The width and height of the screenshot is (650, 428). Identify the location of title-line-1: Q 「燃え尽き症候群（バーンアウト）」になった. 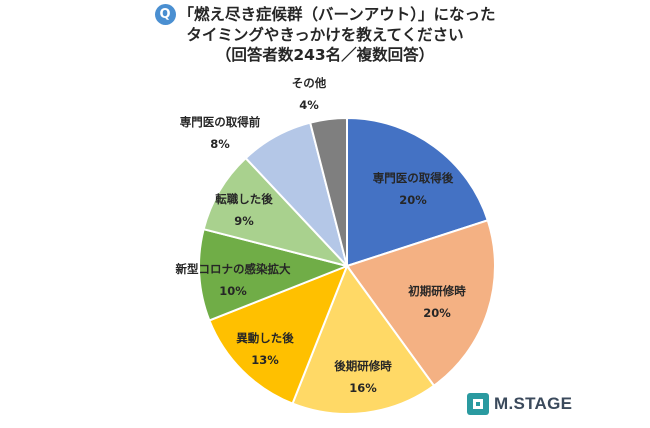
(325, 14).